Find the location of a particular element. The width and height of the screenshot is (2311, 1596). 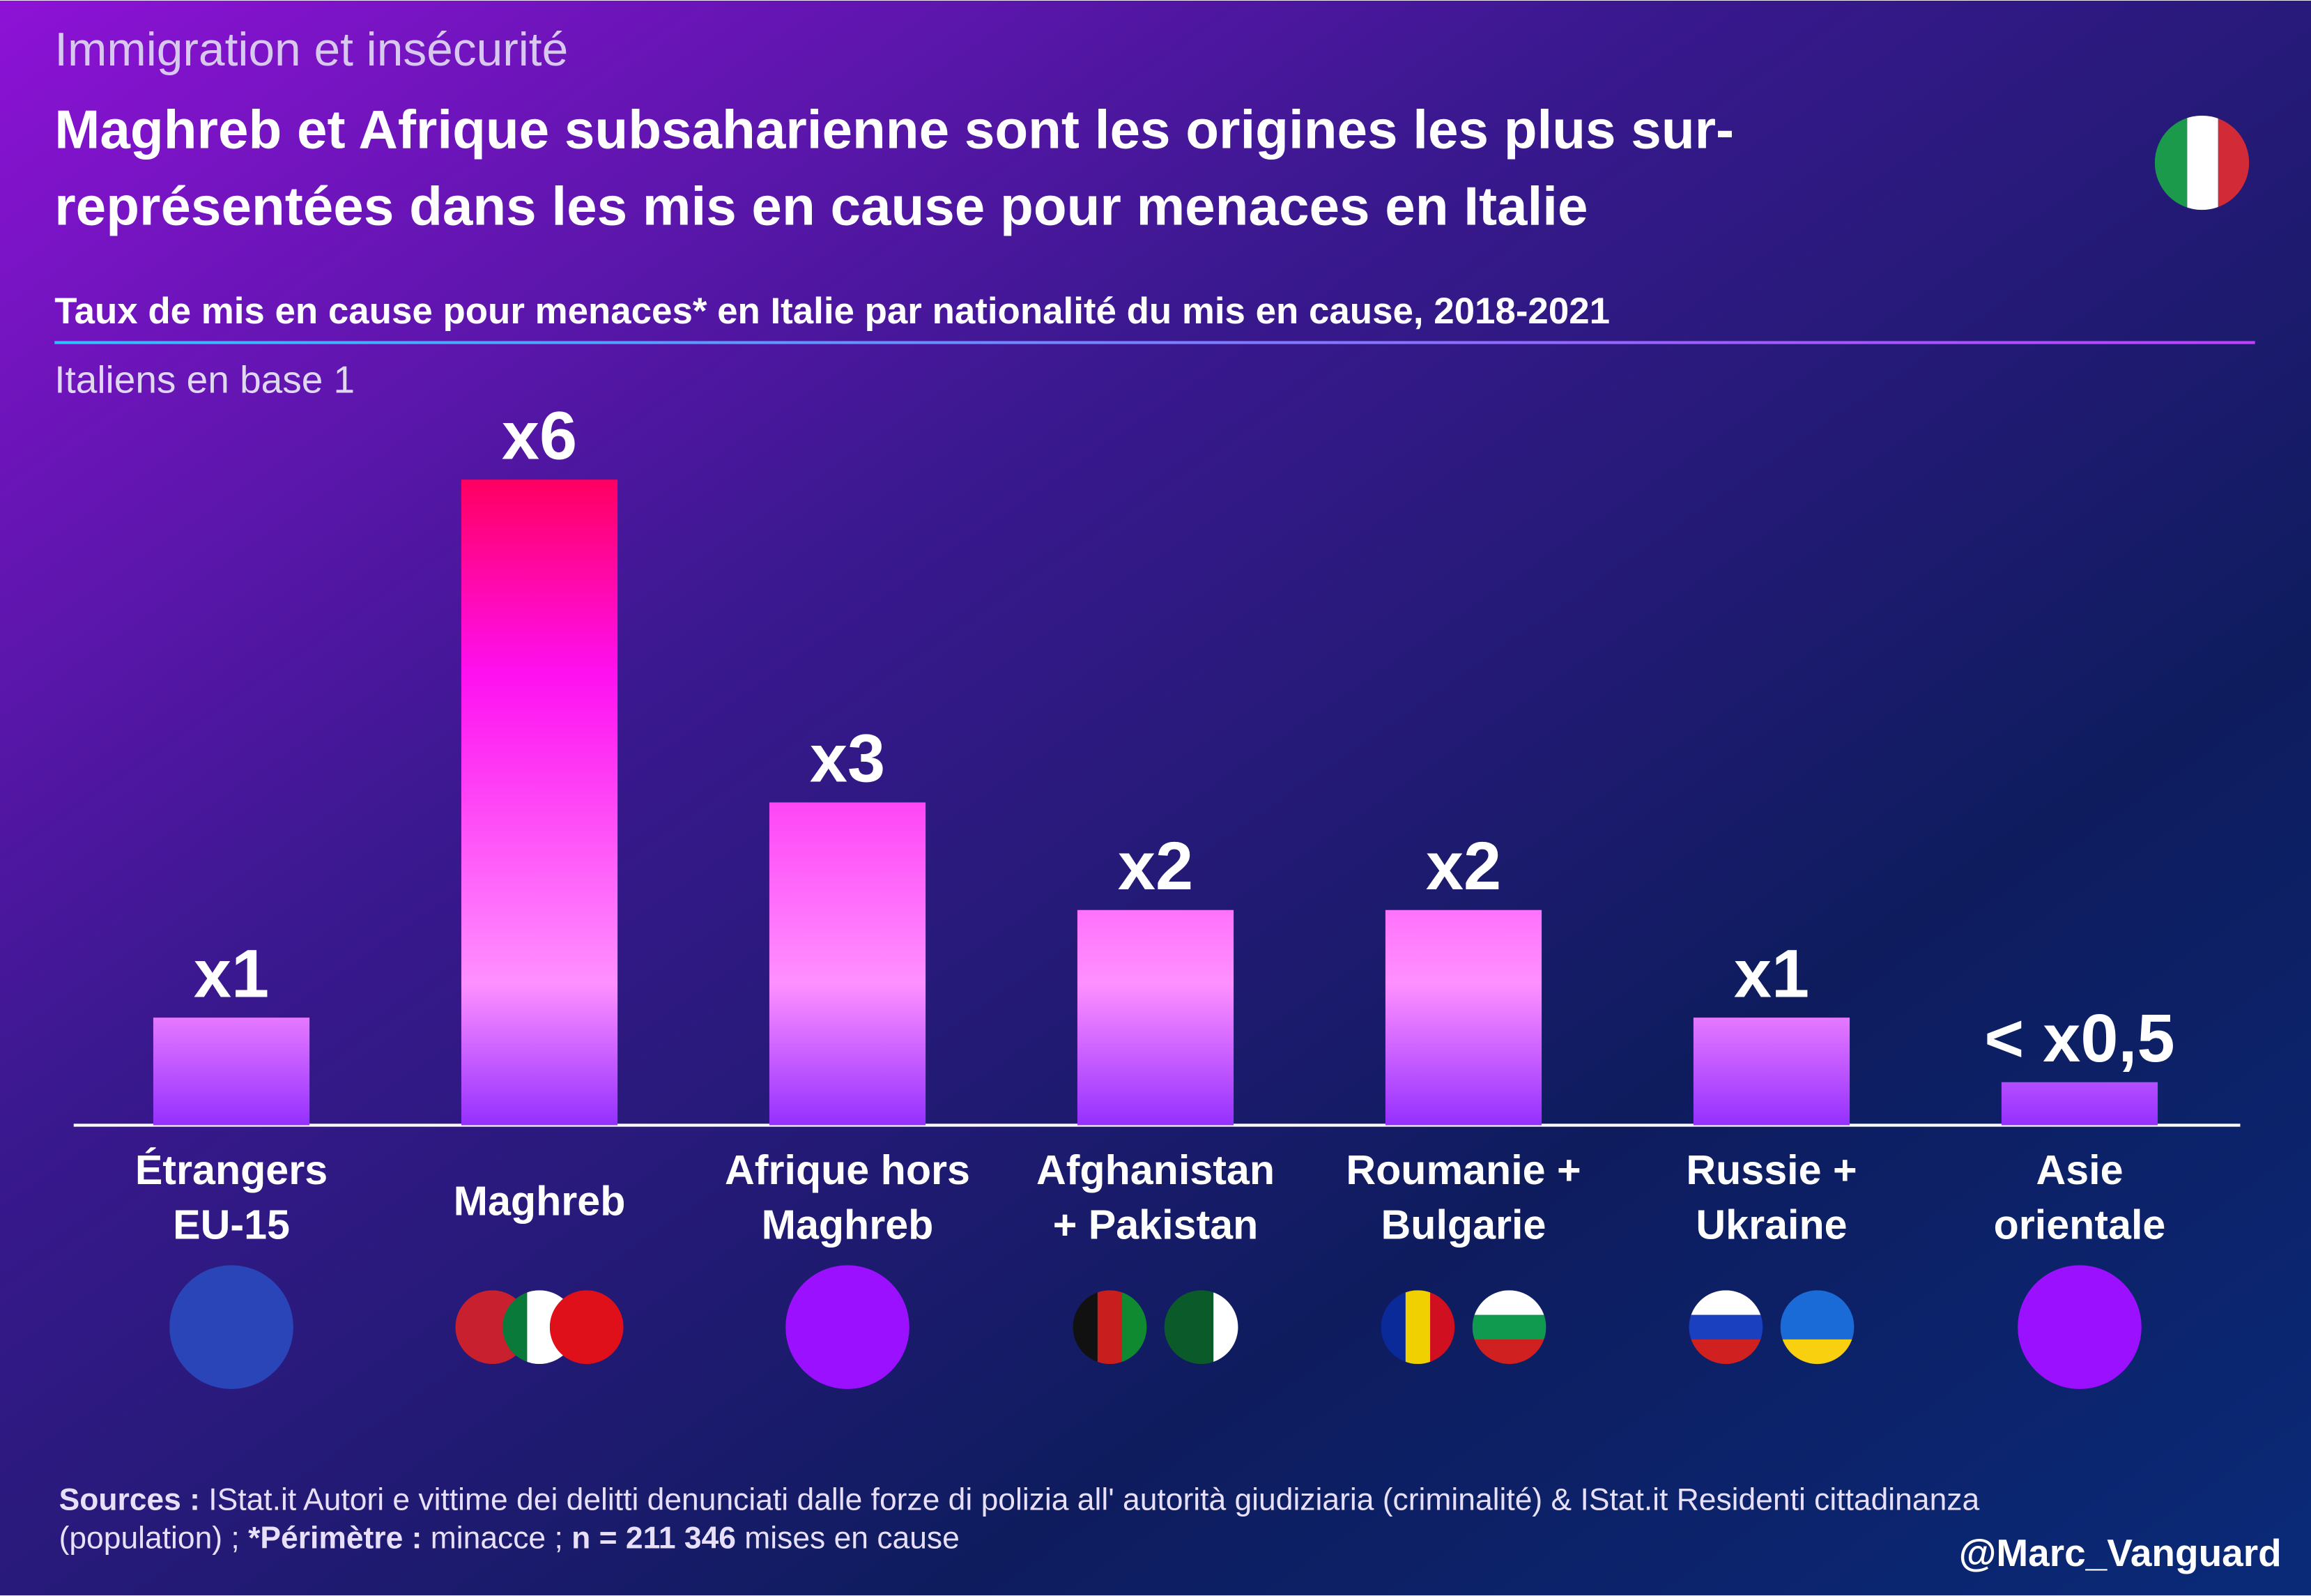

kicker: Immigration et insécurité is located at coordinates (311, 50).